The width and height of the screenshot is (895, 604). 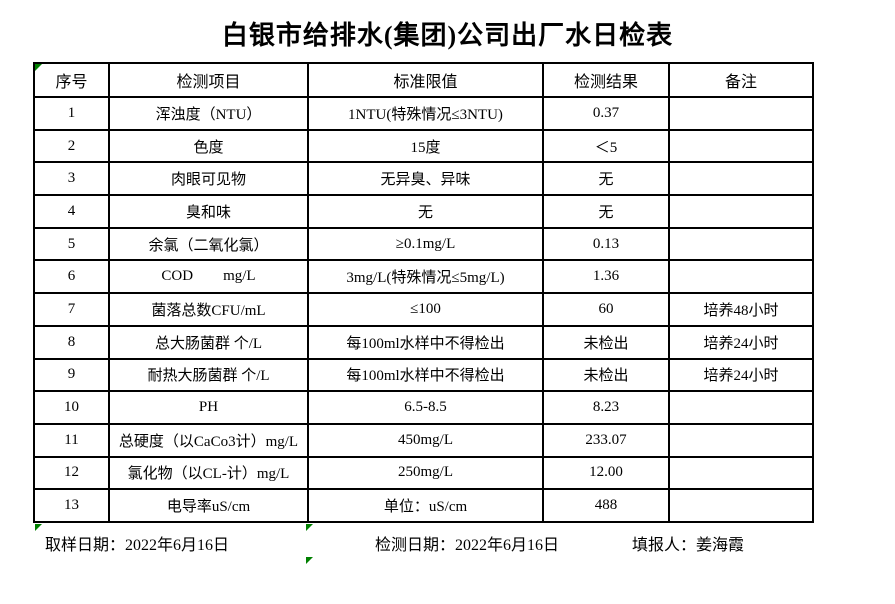 I want to click on table-row: 8 总大肠菌群 个/L 每100ml水样中不得检出 未检出 培养24小时, so click(x=423, y=342).